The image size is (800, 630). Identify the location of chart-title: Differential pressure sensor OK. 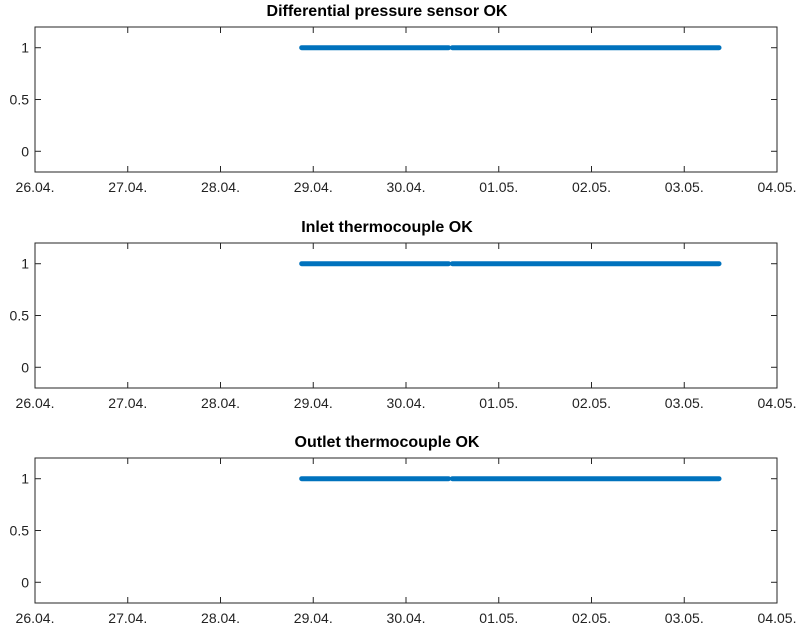
(387, 11).